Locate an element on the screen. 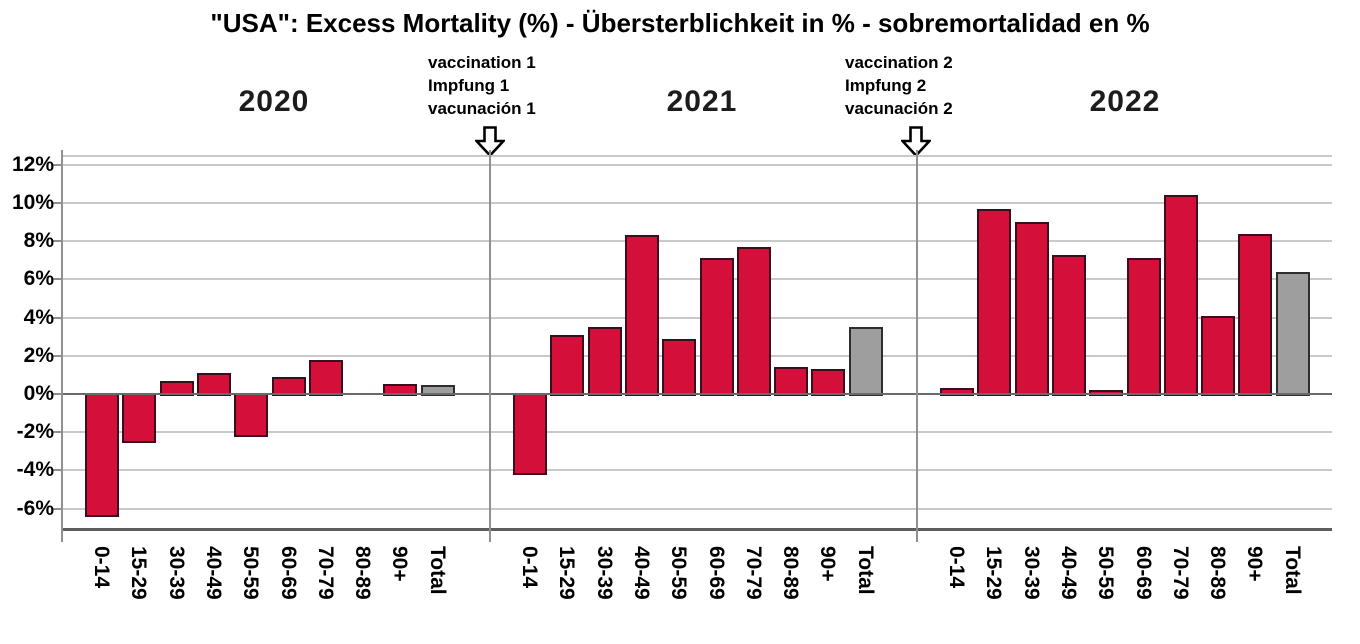  vaccination-2-annotation: vaccination 2 Impfung 2 vacunación 2 is located at coordinates (899, 85).